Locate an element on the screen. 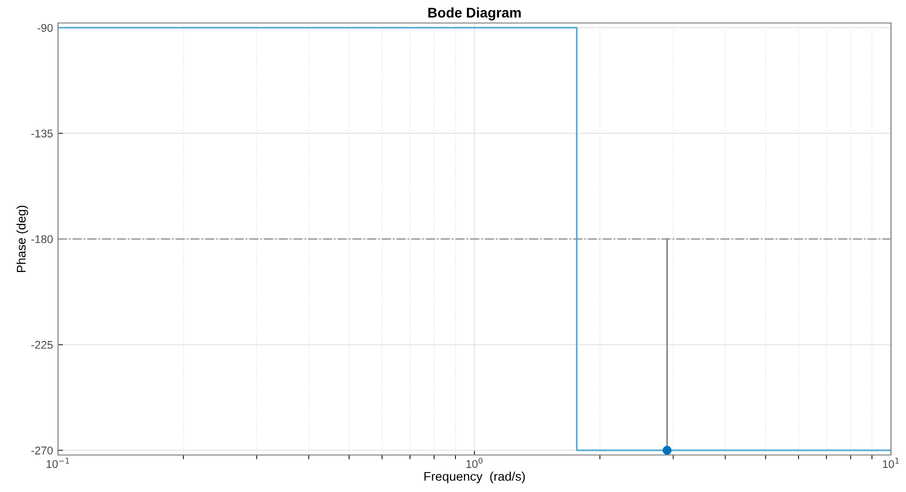 Image resolution: width=906 pixels, height=492 pixels. y-tick-label: -270 is located at coordinates (42, 450).